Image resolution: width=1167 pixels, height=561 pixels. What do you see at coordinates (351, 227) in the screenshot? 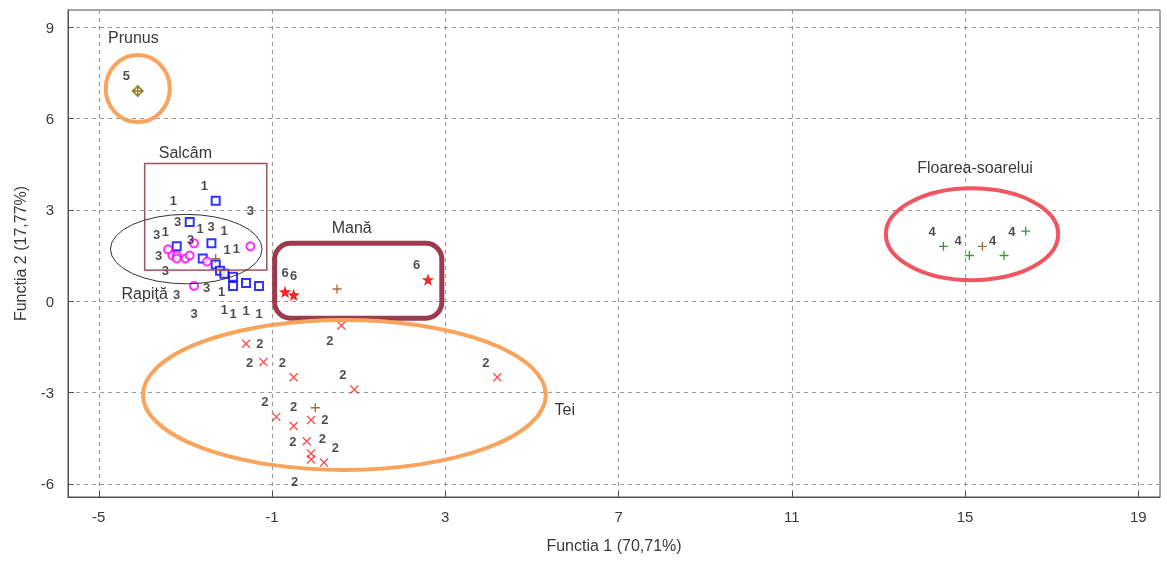
I see `annotation: Mană` at bounding box center [351, 227].